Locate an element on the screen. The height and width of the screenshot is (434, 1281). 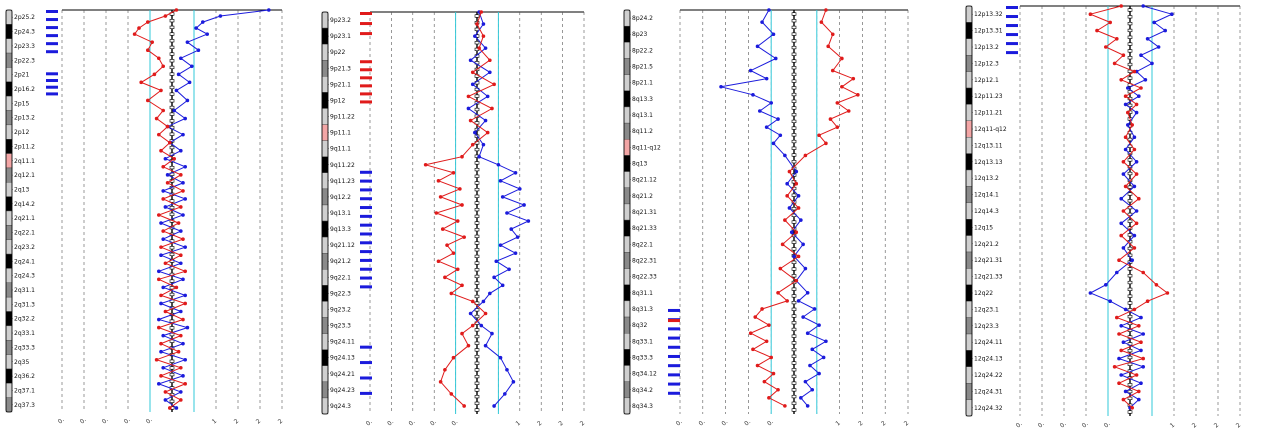
band-label: 9q24.13 is located at coordinates (342, 358).